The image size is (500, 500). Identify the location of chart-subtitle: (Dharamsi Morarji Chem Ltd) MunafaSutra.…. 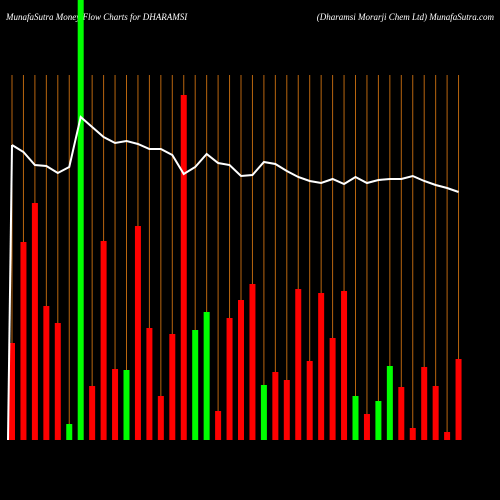
(406, 17).